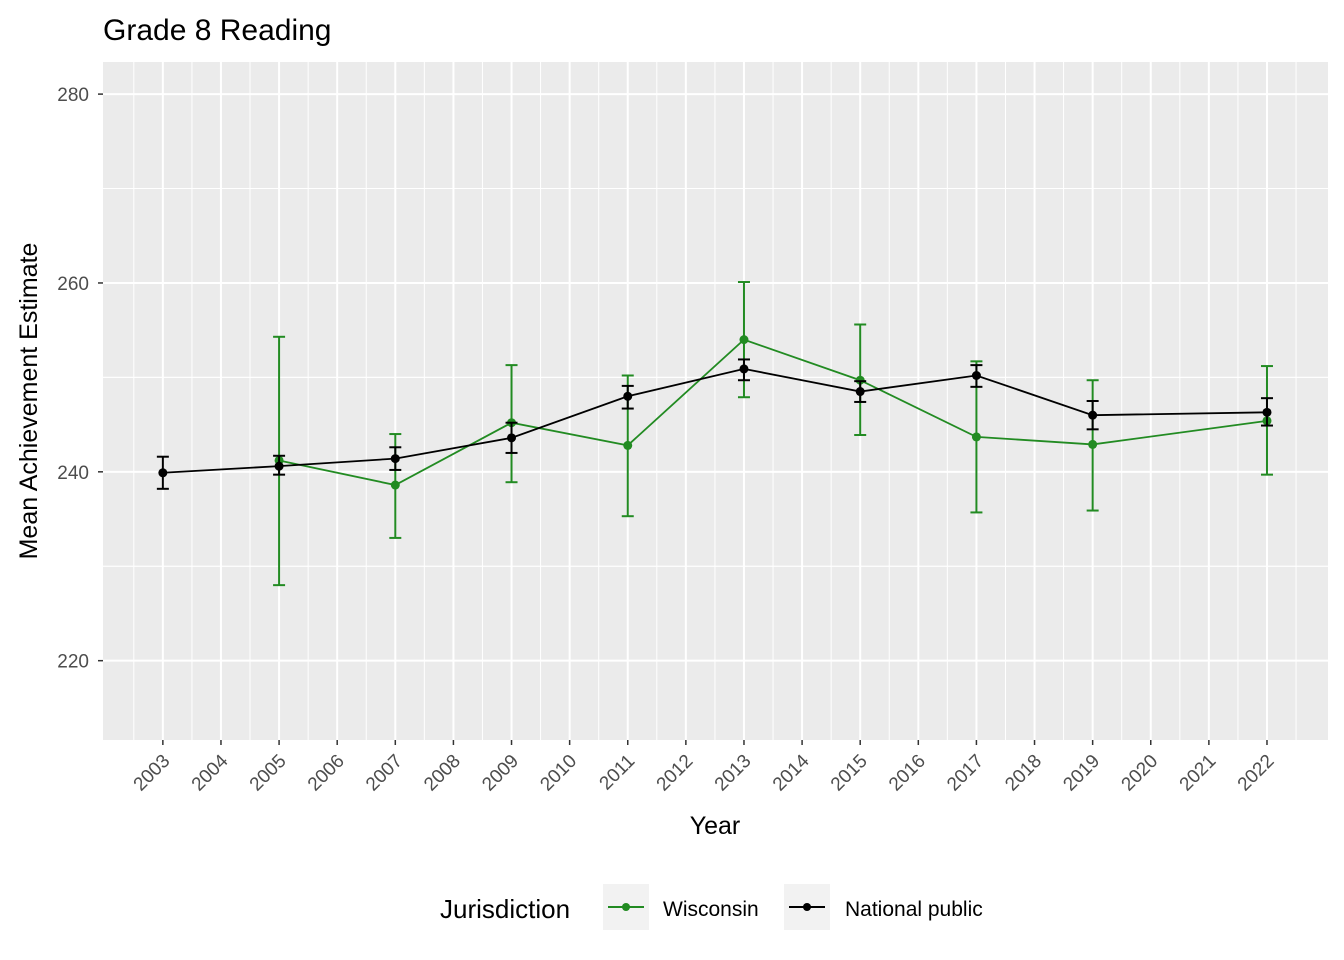  What do you see at coordinates (714, 420) in the screenshot?
I see `series-line` at bounding box center [714, 420].